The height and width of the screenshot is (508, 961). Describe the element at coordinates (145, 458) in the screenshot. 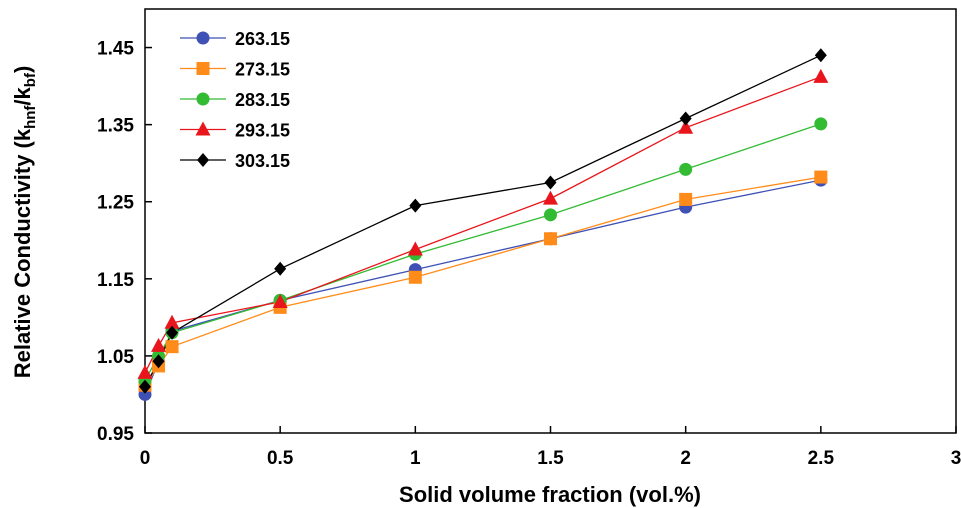

I see `x-tick-label: 0` at that location.